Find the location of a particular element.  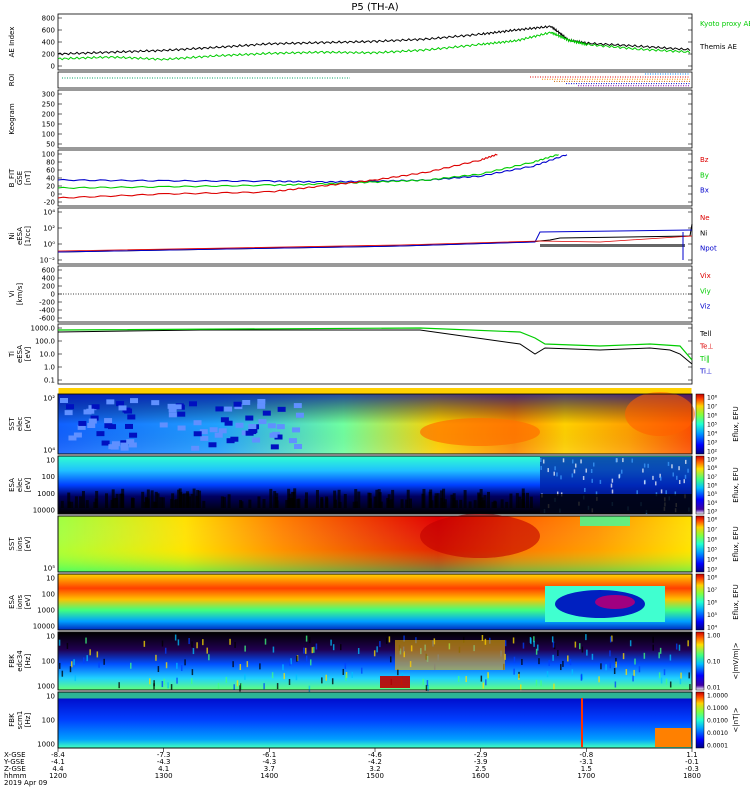

x-axis-value: 4.4 is located at coordinates (58, 769).